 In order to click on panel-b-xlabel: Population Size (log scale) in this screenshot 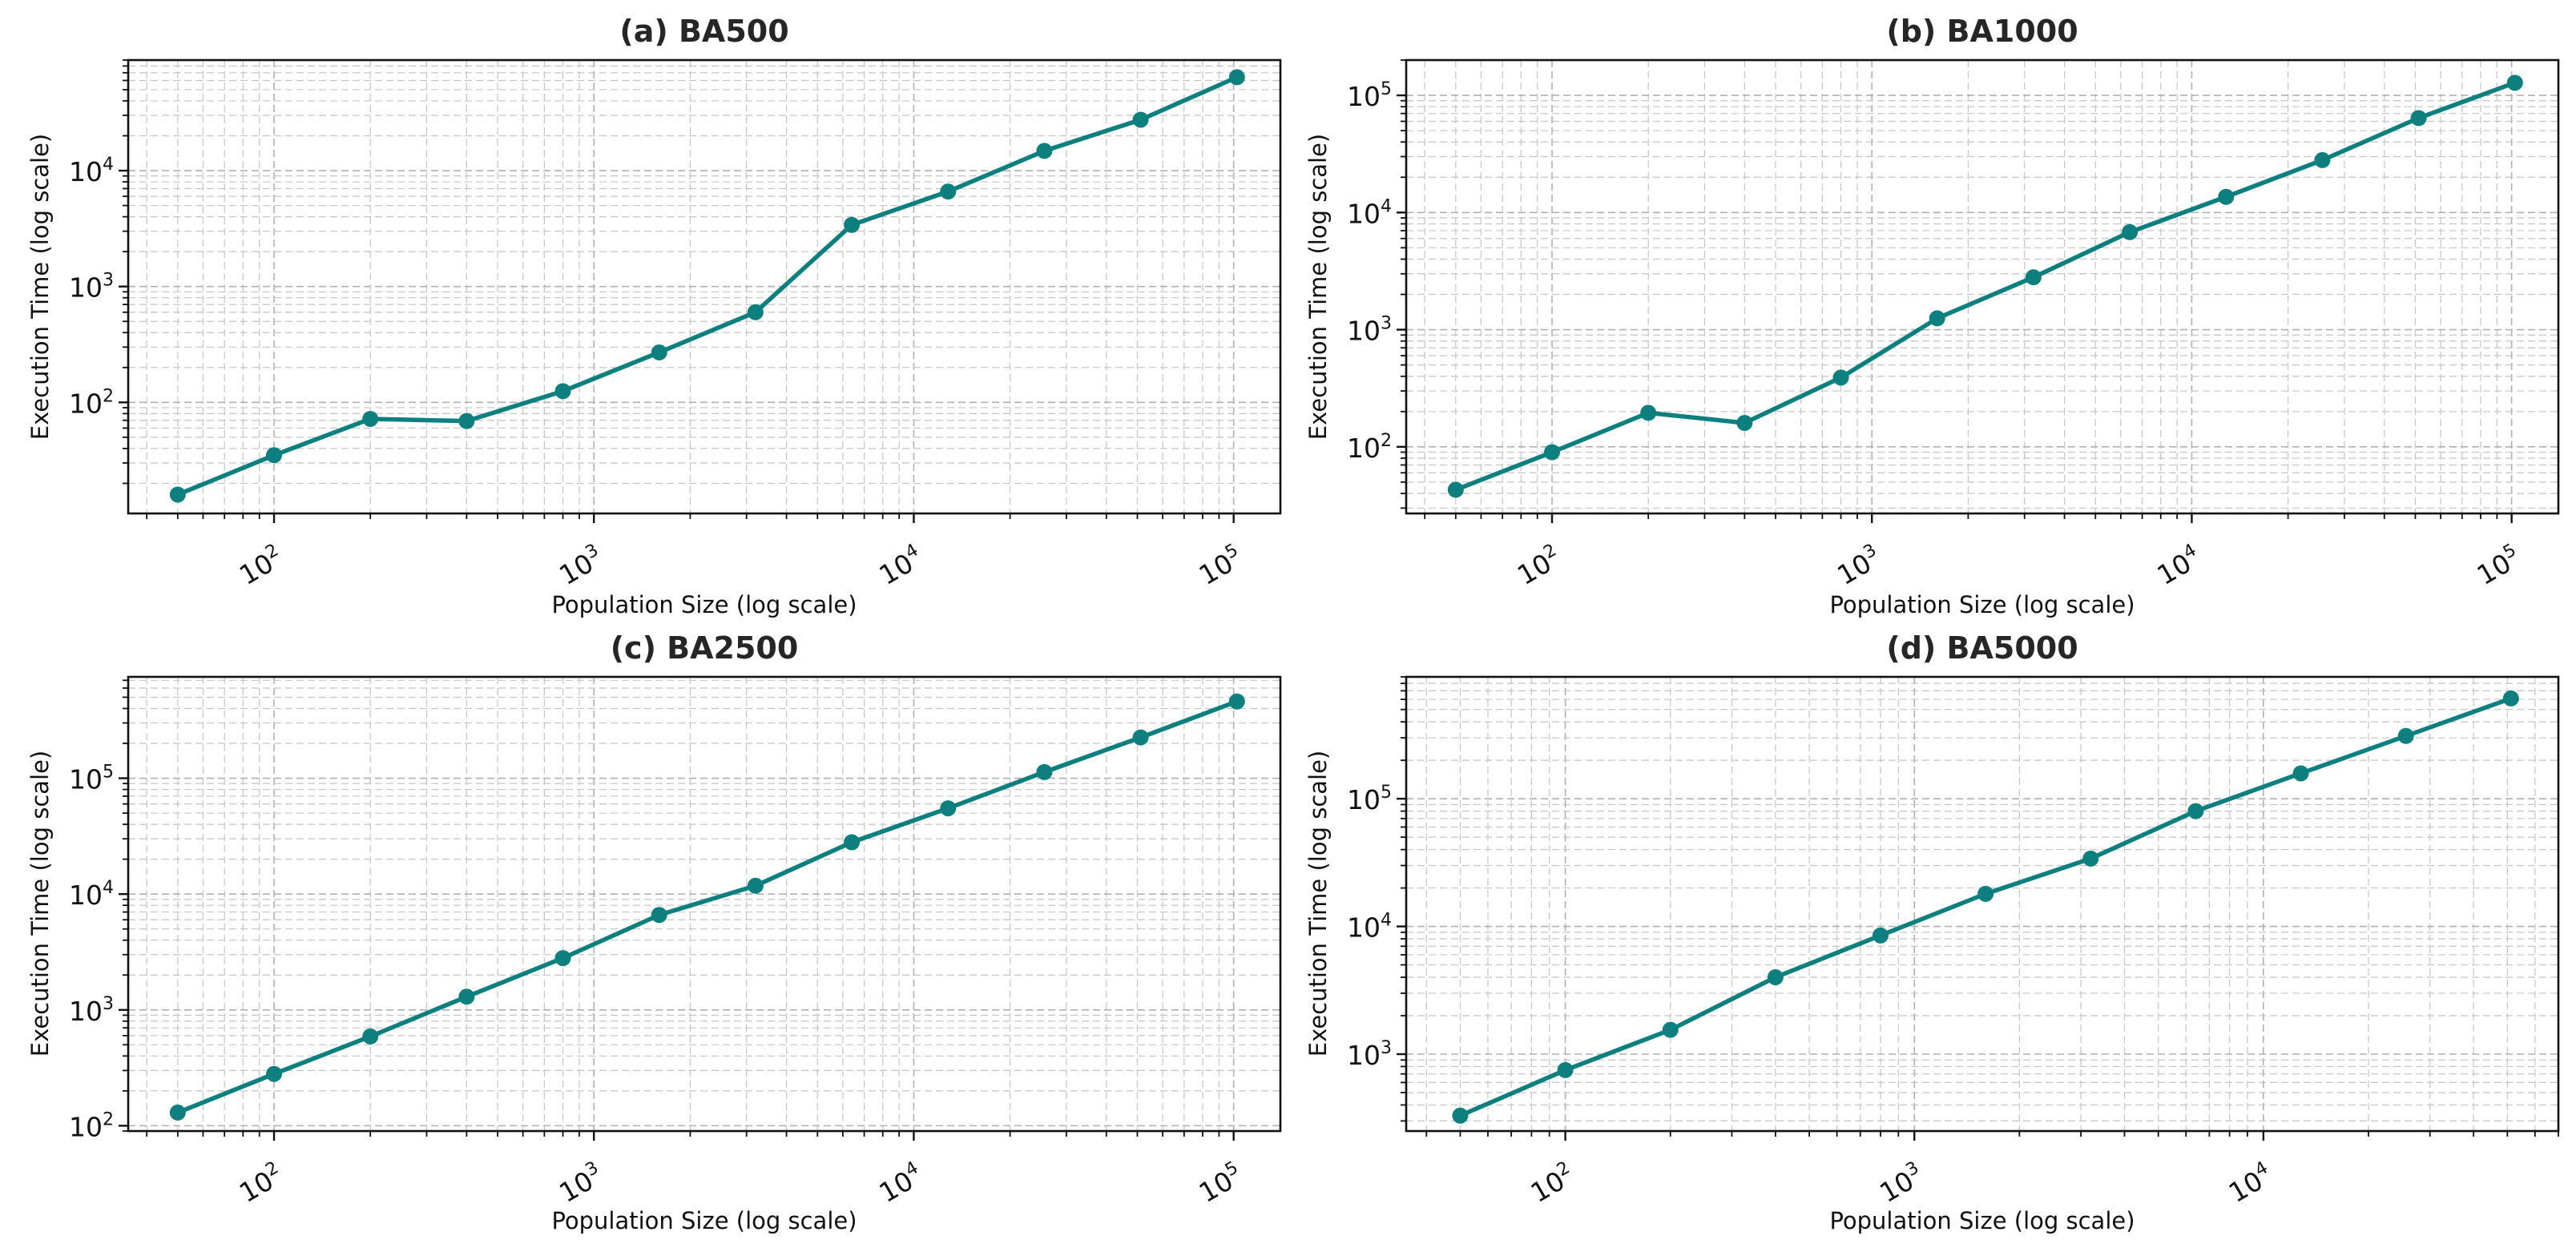, I will do `click(1982, 604)`.